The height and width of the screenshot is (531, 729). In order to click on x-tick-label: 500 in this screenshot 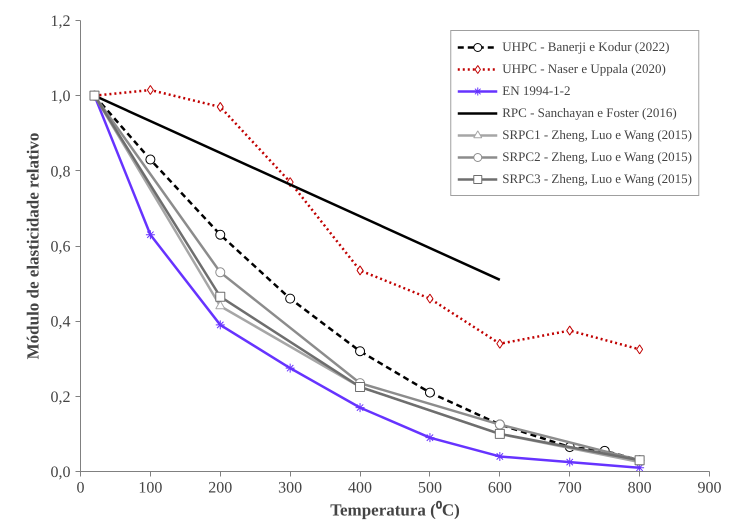, I will do `click(430, 488)`.